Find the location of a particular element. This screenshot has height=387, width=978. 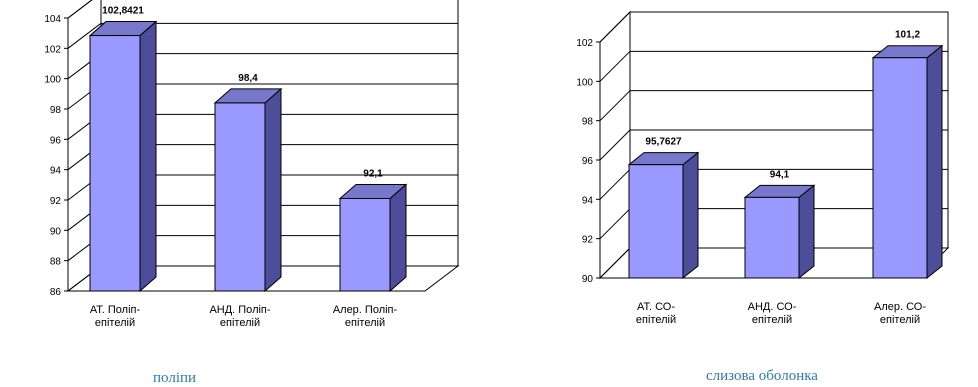

data-label: 98,4 is located at coordinates (248, 78).